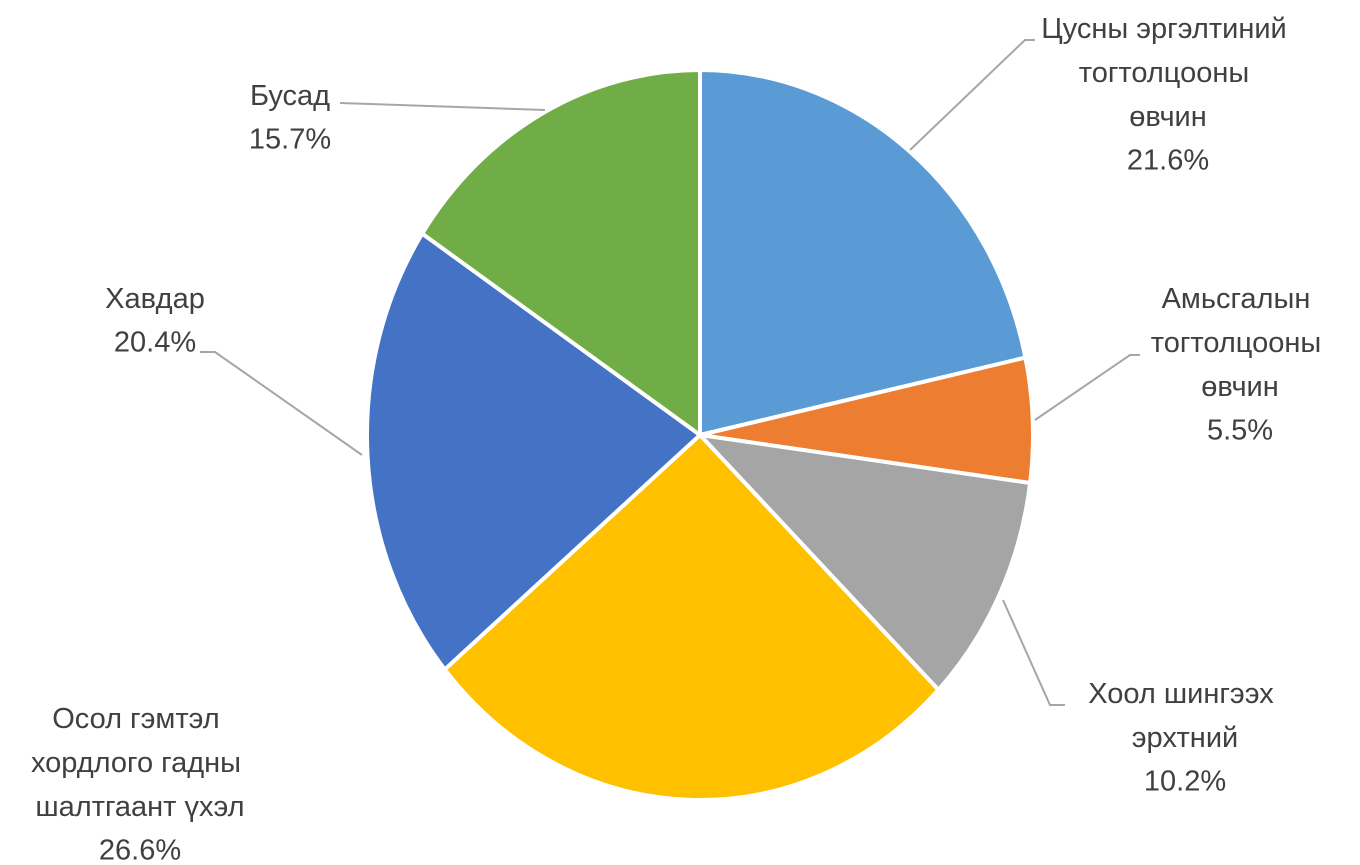  Describe the element at coordinates (1185, 782) in the screenshot. I see `value-label: 10.2%` at that location.